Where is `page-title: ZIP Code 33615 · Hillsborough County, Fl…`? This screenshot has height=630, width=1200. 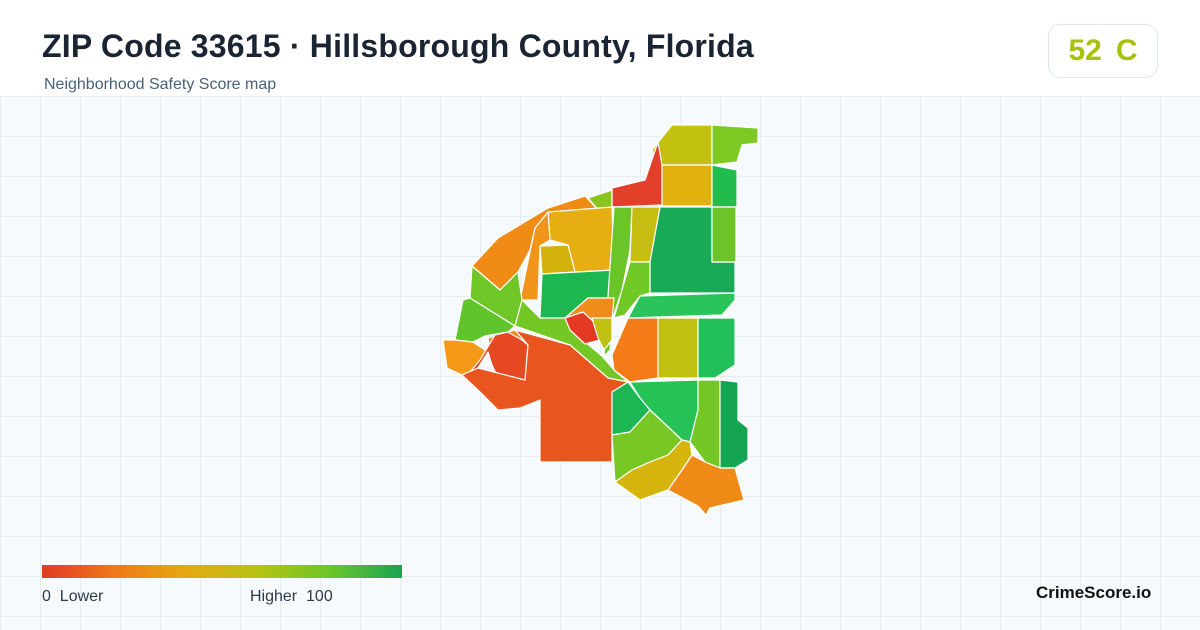
page-title: ZIP Code 33615 · Hillsborough County, Fl… is located at coordinates (398, 46).